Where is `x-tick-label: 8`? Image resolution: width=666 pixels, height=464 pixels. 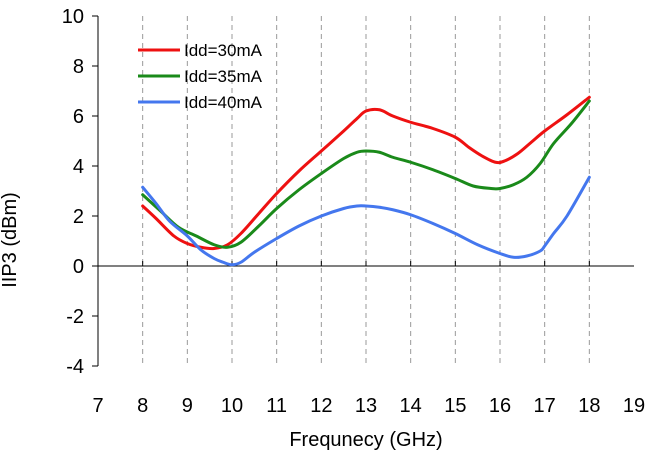 x-tick-label: 8 is located at coordinates (142, 406).